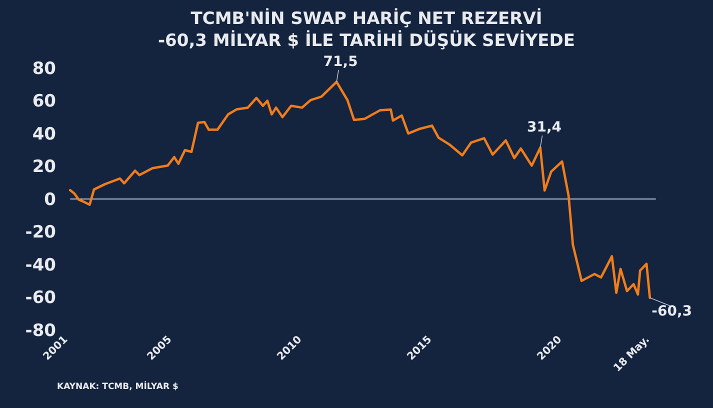 The height and width of the screenshot is (408, 713). Describe the element at coordinates (366, 29) in the screenshot. I see `chart-title: TCMB'NİN SWAP HARİÇ NET REZERVİ -60,3 MİLYAR $ İLE TARİHİ DÜŞÜK SEVİYEDE` at that location.